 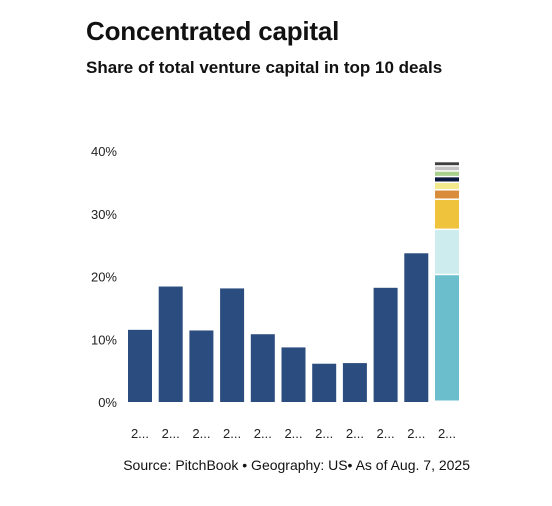 What do you see at coordinates (104, 277) in the screenshot?
I see `y-tick-label: 20%` at bounding box center [104, 277].